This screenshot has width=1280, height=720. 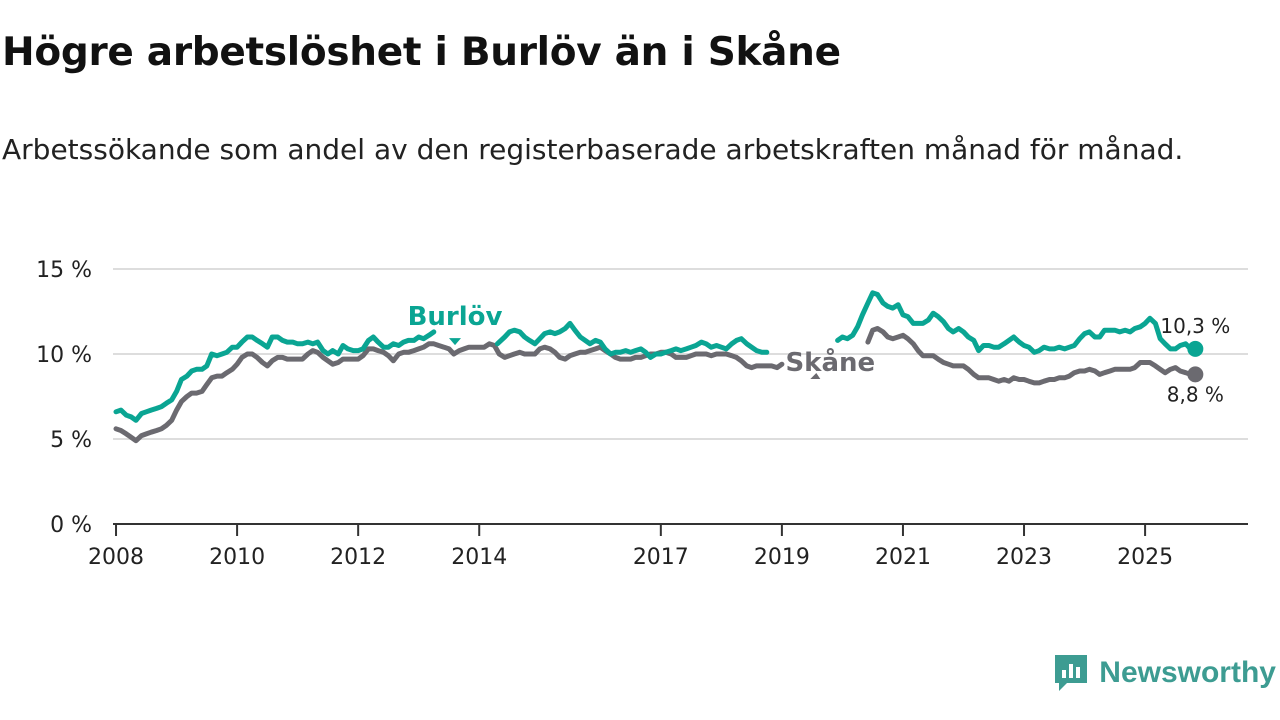 I want to click on end-label-skane: 8,8 %, so click(x=1195, y=394).